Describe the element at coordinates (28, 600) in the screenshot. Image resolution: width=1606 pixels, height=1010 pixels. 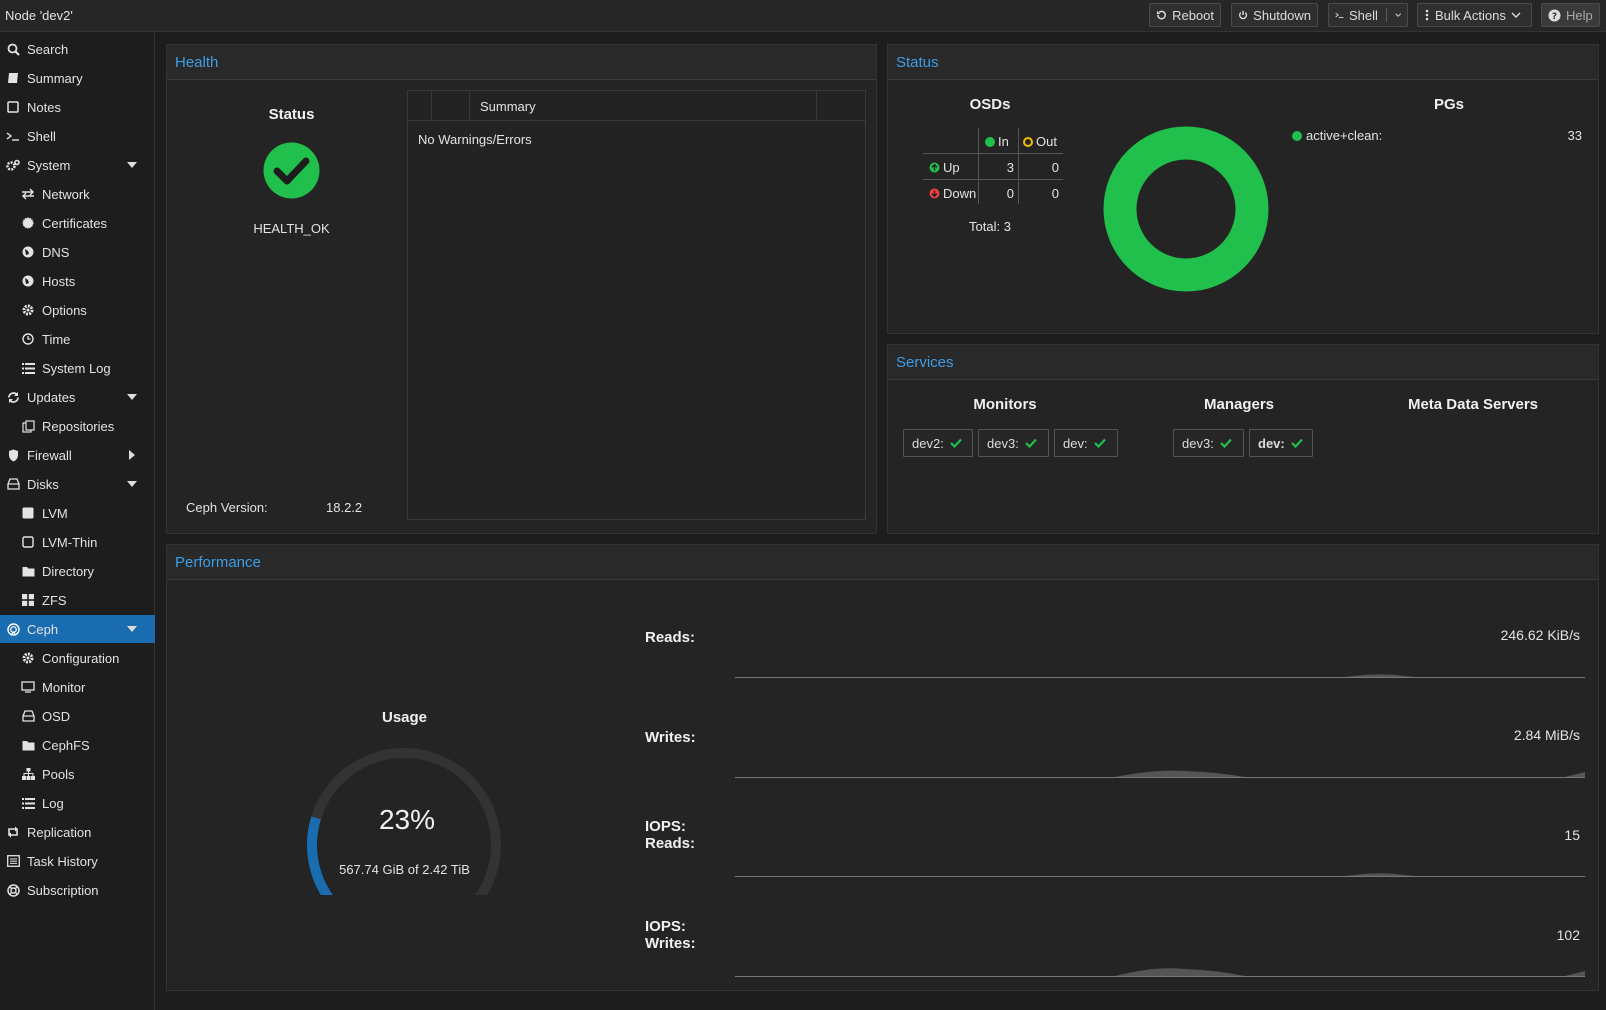
I see `th-large-icon` at that location.